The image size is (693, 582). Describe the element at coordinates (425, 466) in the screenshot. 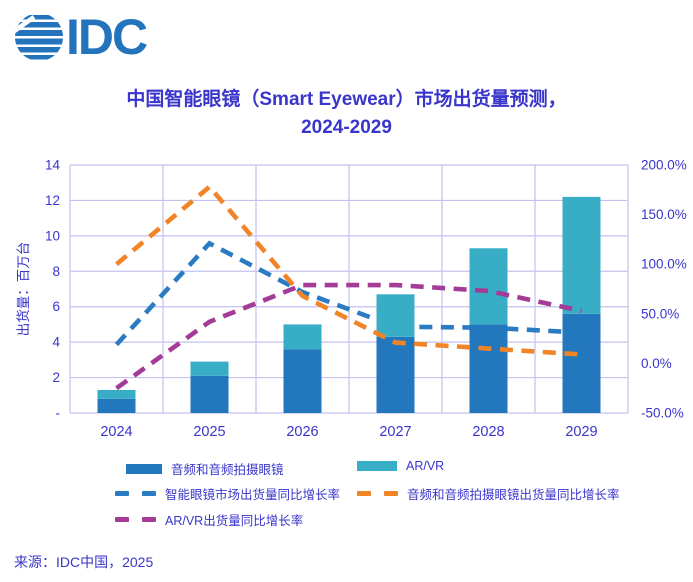

I see `legend-label: AR/VR` at that location.